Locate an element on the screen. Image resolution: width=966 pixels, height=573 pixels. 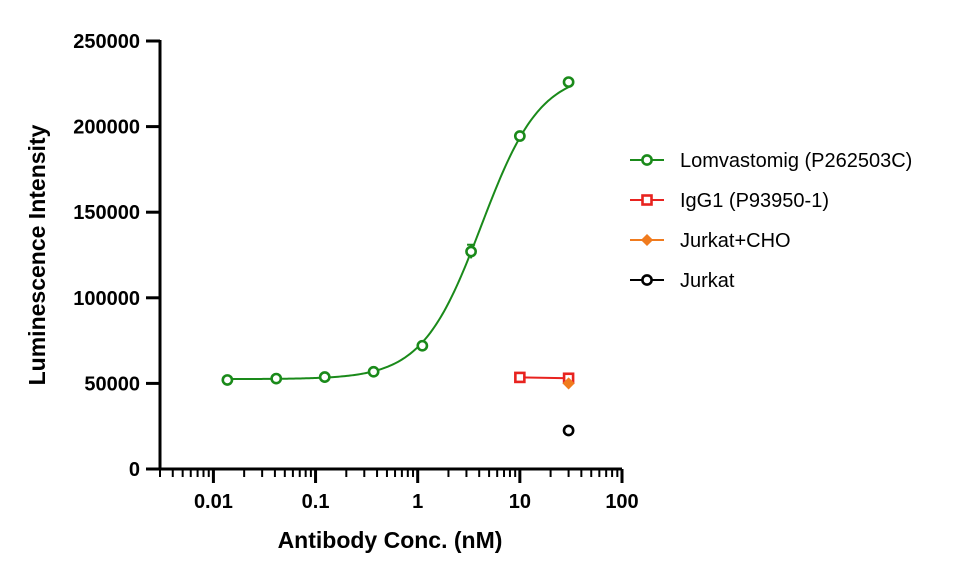
x-tick-label: 1 is located at coordinates (417, 502).